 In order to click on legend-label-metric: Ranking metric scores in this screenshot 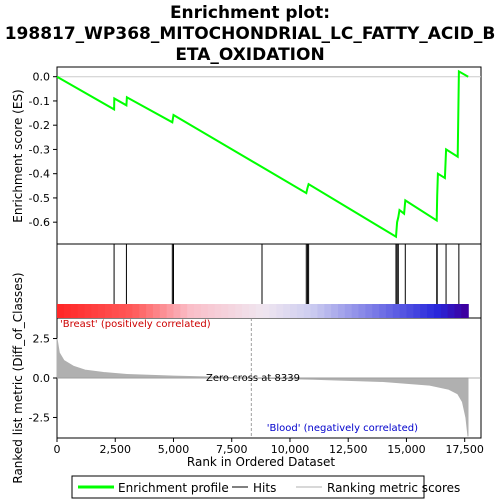, I will do `click(393, 488)`.